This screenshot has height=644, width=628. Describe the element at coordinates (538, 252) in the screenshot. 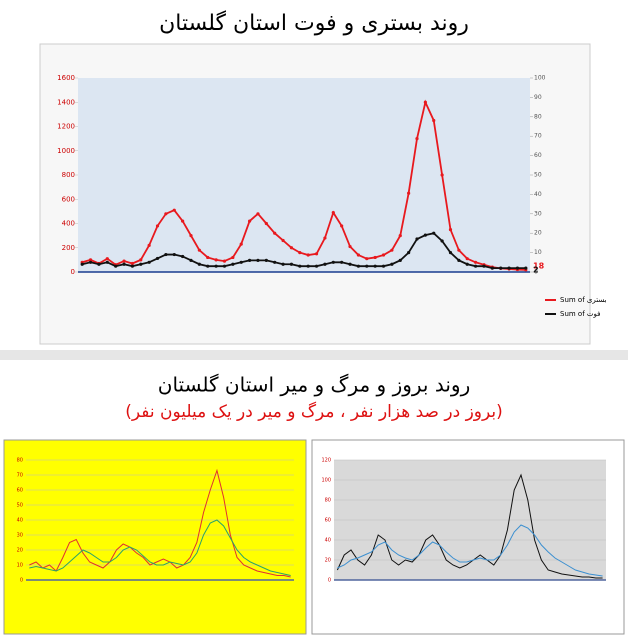

I see `y2-tick-label: 10` at that location.